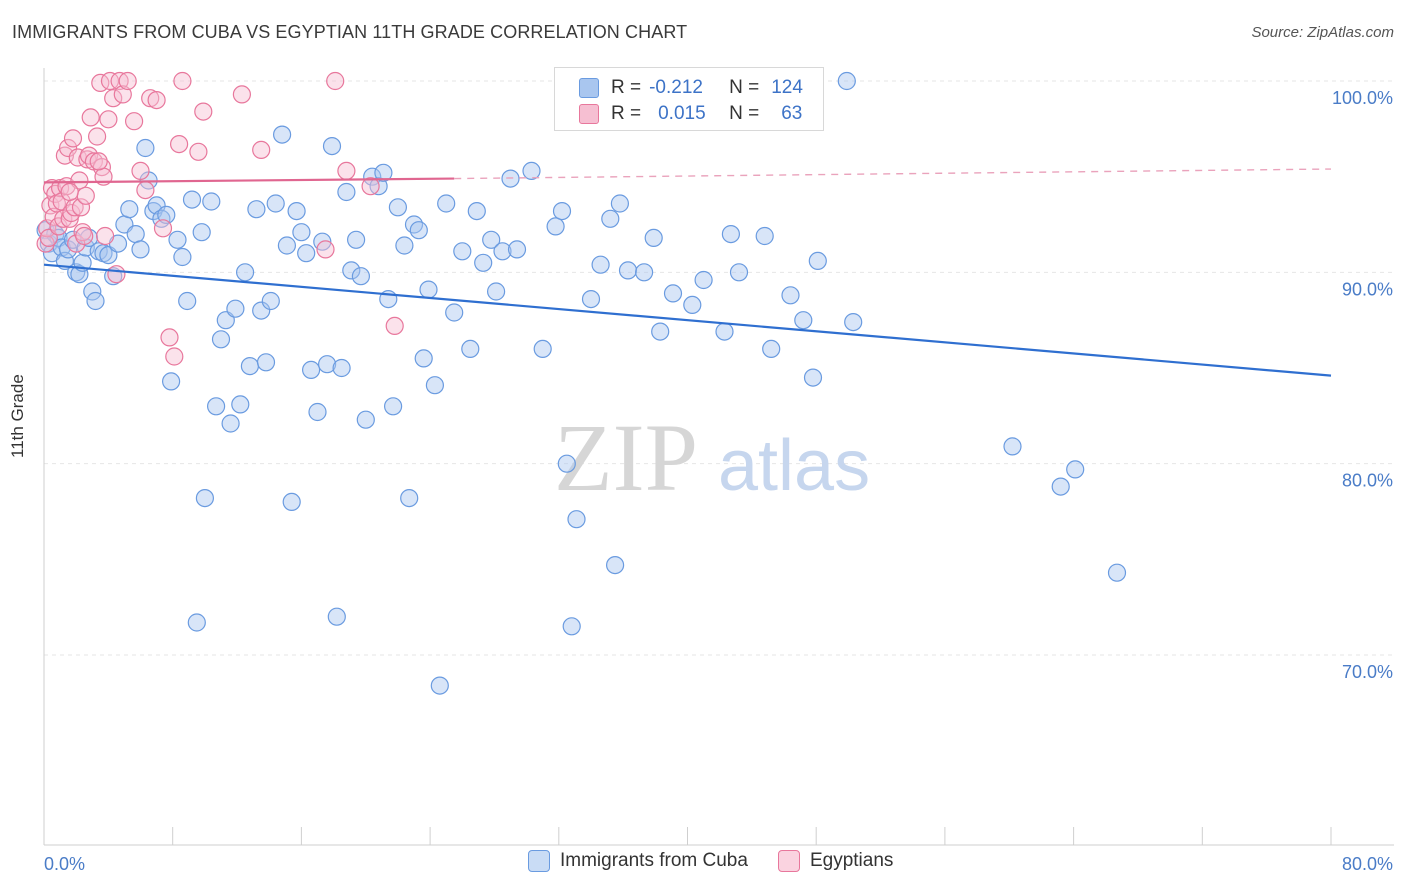 The image size is (1406, 892). I want to click on stats-swatch-egyptians, so click(589, 114).